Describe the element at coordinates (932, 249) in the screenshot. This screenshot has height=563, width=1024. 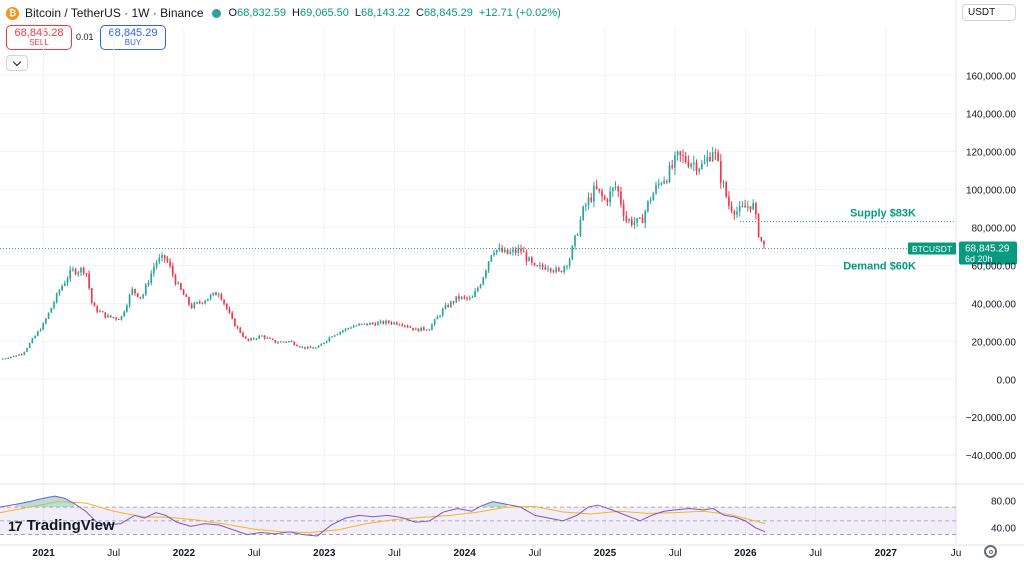
I see `symbol-tag-label: BTCUSDT` at that location.